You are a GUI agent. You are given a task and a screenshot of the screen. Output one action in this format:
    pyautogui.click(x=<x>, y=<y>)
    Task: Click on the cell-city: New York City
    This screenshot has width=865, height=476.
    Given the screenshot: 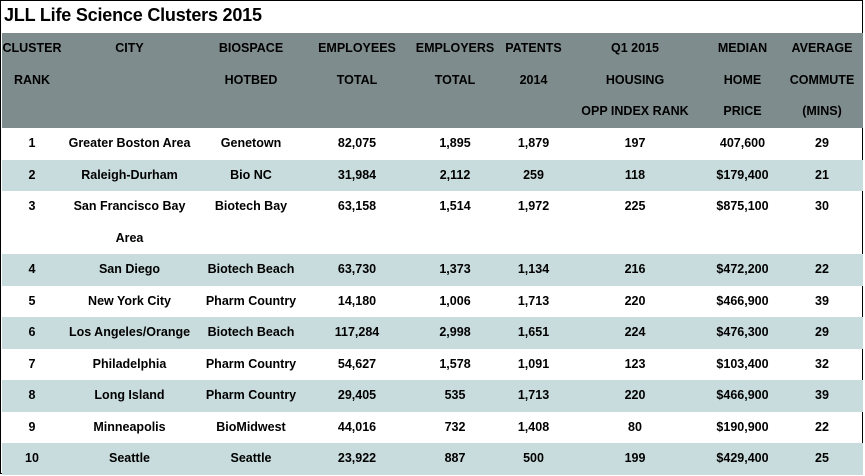 What is the action you would take?
    pyautogui.click(x=129, y=300)
    